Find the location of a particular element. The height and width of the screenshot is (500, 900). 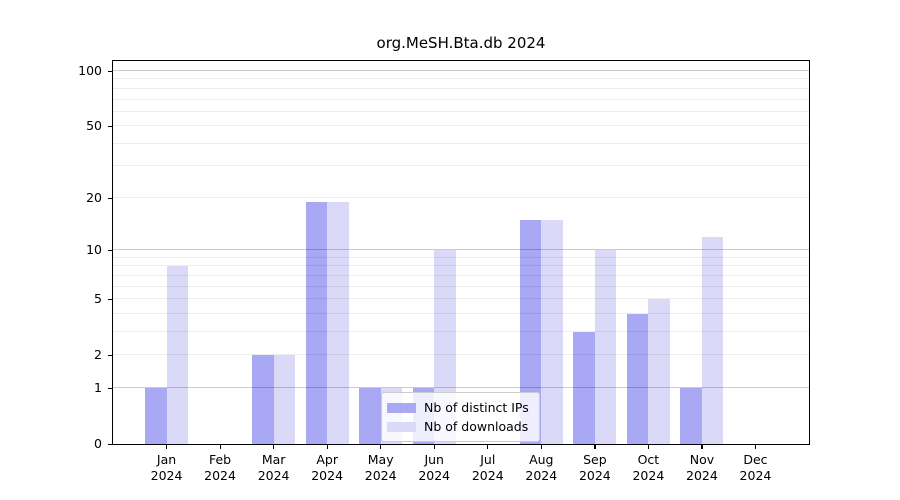

legend-item: Nb of distinct IPs is located at coordinates (458, 407).